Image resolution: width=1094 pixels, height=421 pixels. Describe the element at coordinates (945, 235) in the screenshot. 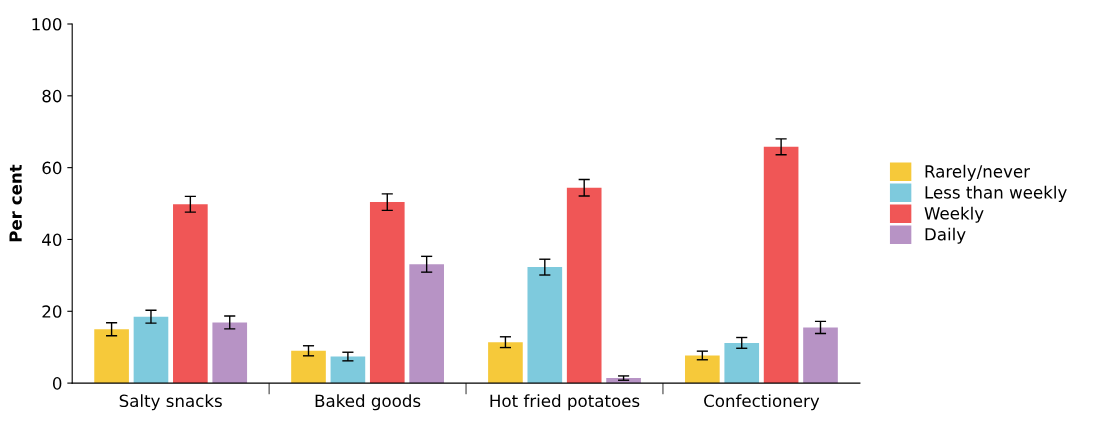

I see `legend-label: Daily` at that location.